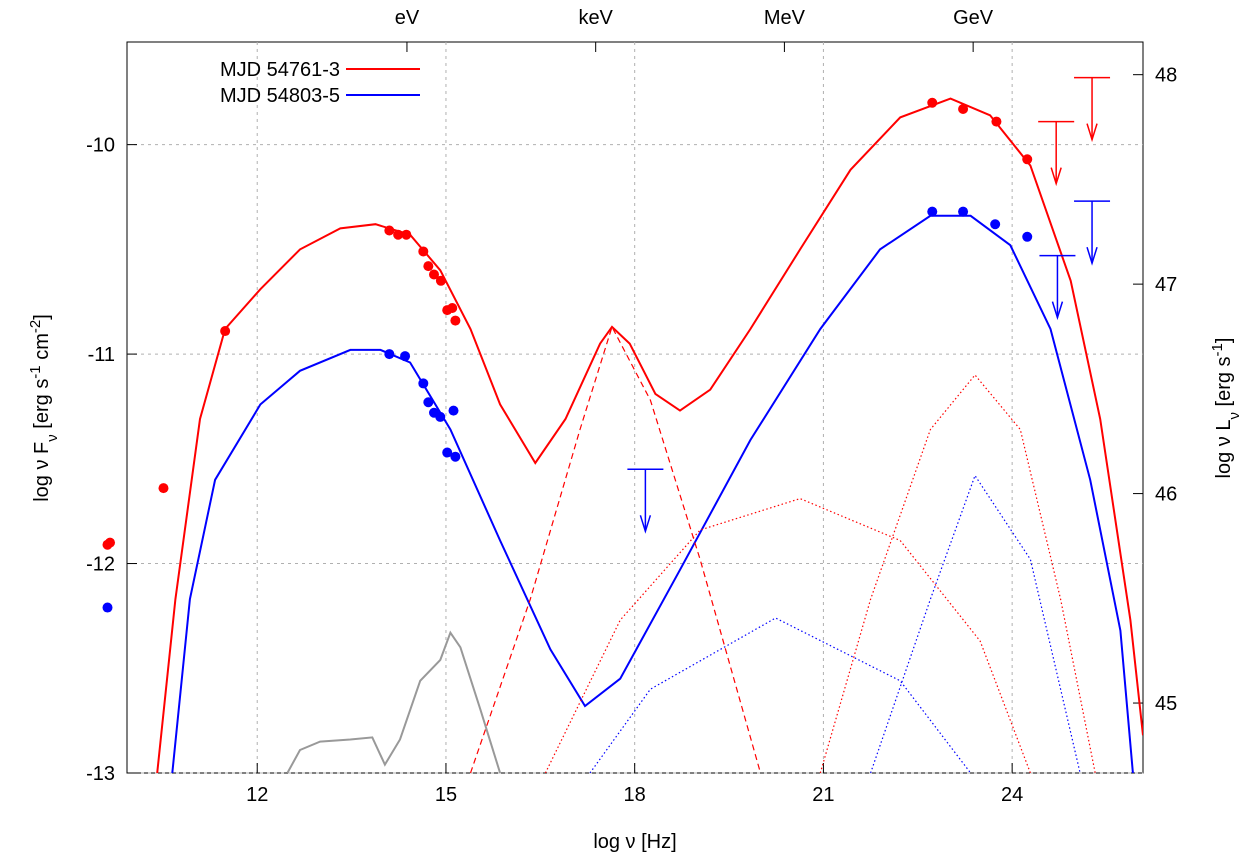 This screenshot has width=1251, height=863. Describe the element at coordinates (35, 326) in the screenshot. I see `label-part: -2` at that location.